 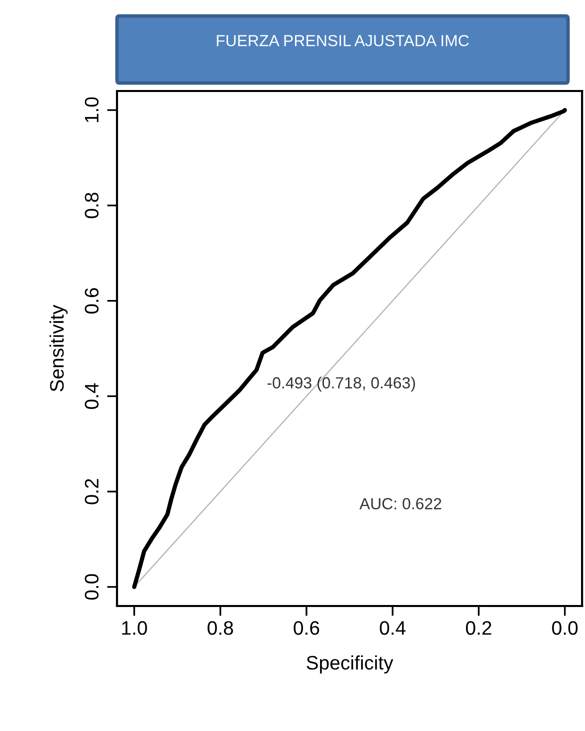 What do you see at coordinates (91, 491) in the screenshot?
I see `y-tick-label: 0.2` at bounding box center [91, 491].